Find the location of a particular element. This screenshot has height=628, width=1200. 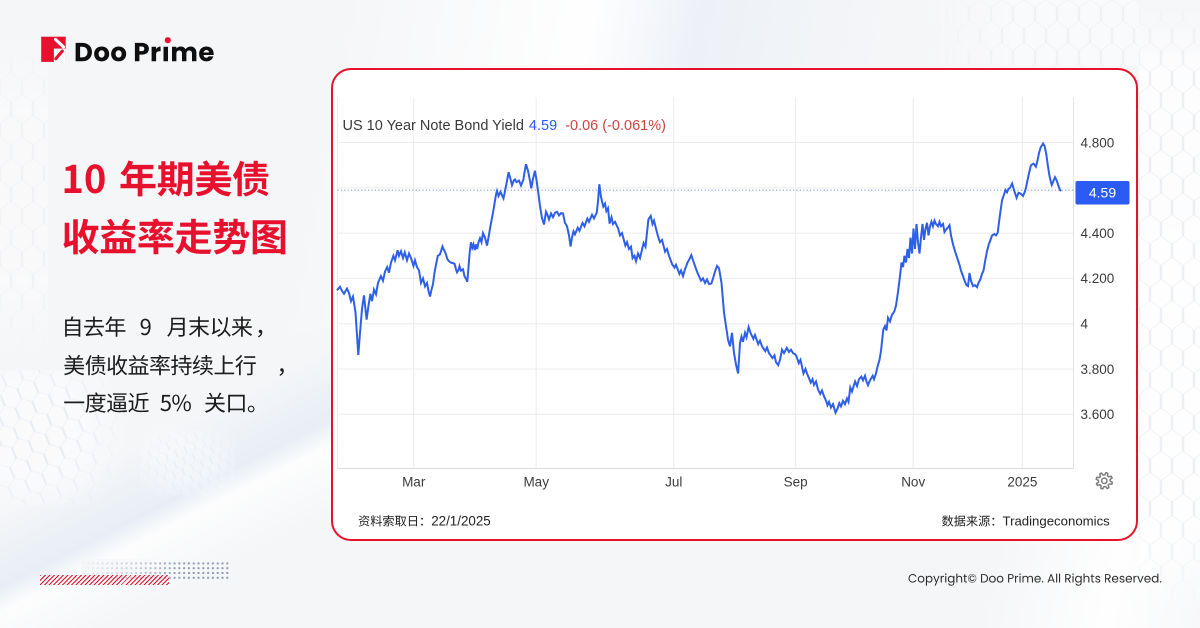

svg-text: 4.59 is located at coordinates (1102, 193).